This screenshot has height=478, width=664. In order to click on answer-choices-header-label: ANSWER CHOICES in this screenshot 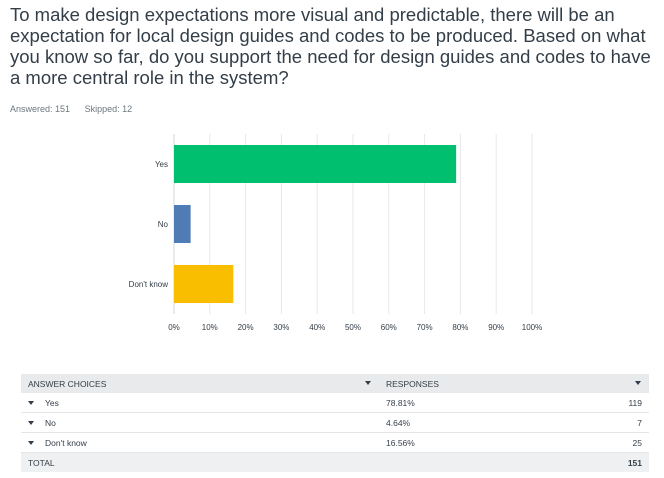, I will do `click(67, 383)`.